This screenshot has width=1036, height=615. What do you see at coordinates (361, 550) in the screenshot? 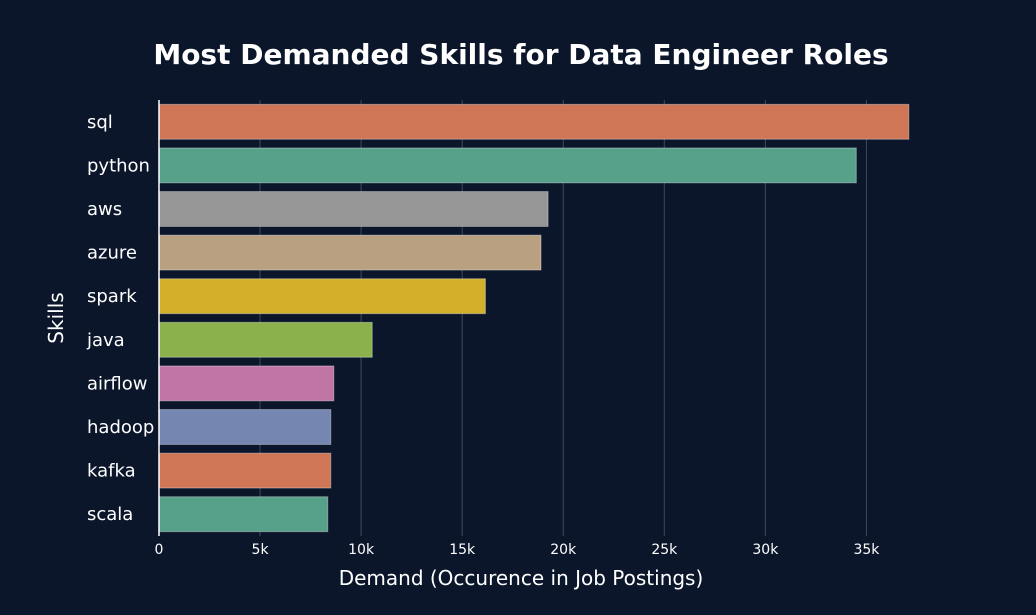
I see `x-tick-label: 10k` at bounding box center [361, 550].